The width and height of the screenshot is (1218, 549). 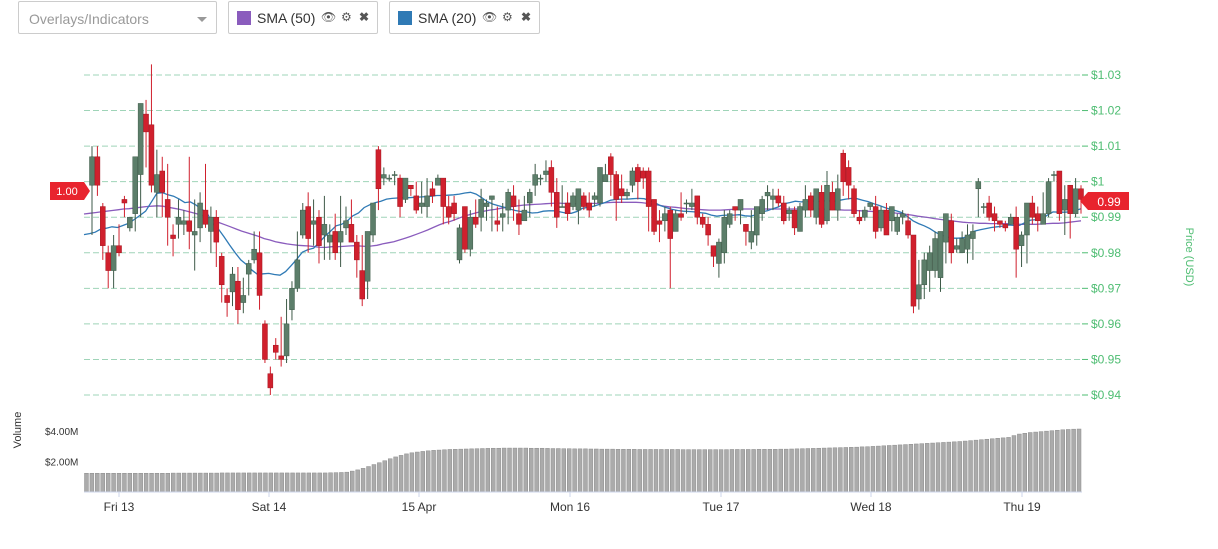 What do you see at coordinates (1106, 146) in the screenshot?
I see `price-tick-label: $1.01` at bounding box center [1106, 146].